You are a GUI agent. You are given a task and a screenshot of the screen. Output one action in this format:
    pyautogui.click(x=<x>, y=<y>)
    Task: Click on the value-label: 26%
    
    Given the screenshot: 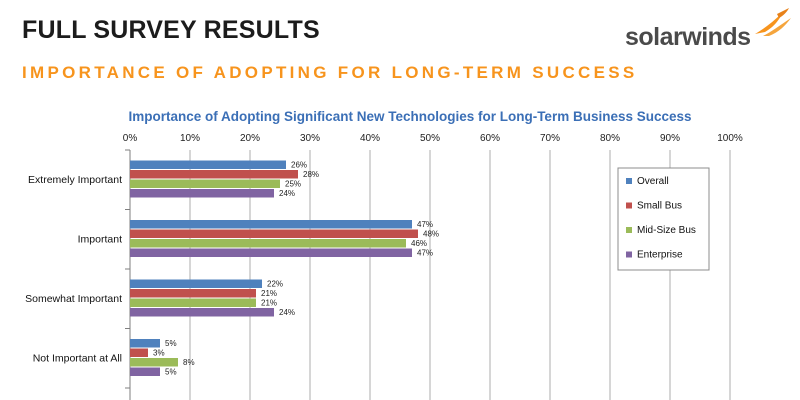 What is the action you would take?
    pyautogui.click(x=299, y=165)
    